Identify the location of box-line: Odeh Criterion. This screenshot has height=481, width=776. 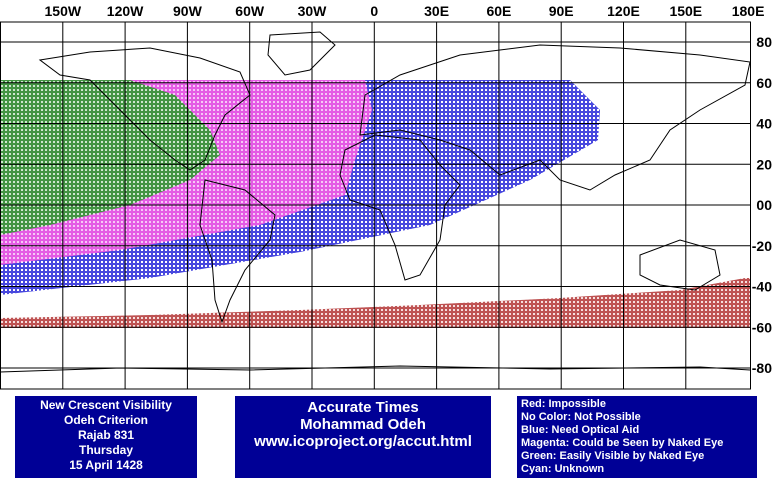
(105, 420).